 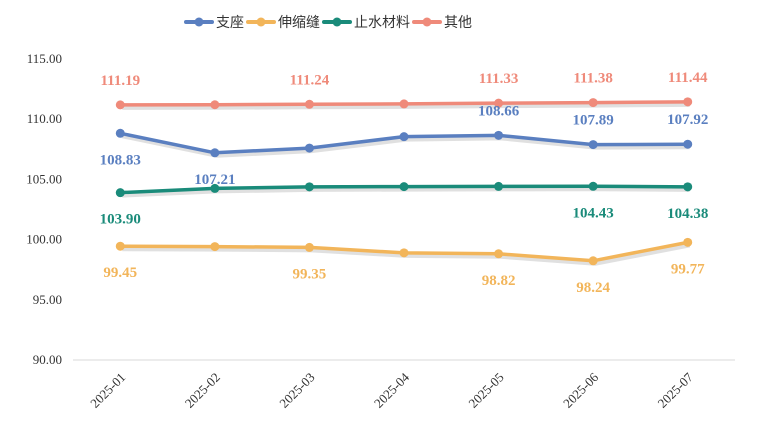 What do you see at coordinates (593, 79) in the screenshot?
I see `data-label: 111.38` at bounding box center [593, 79].